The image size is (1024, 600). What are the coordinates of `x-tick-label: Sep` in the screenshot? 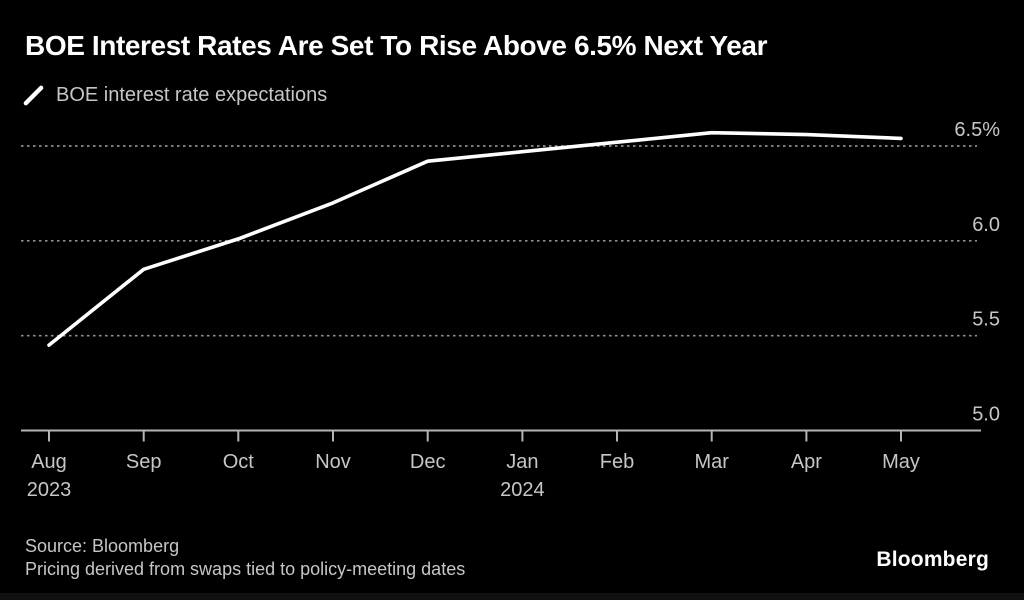 It's located at (144, 462).